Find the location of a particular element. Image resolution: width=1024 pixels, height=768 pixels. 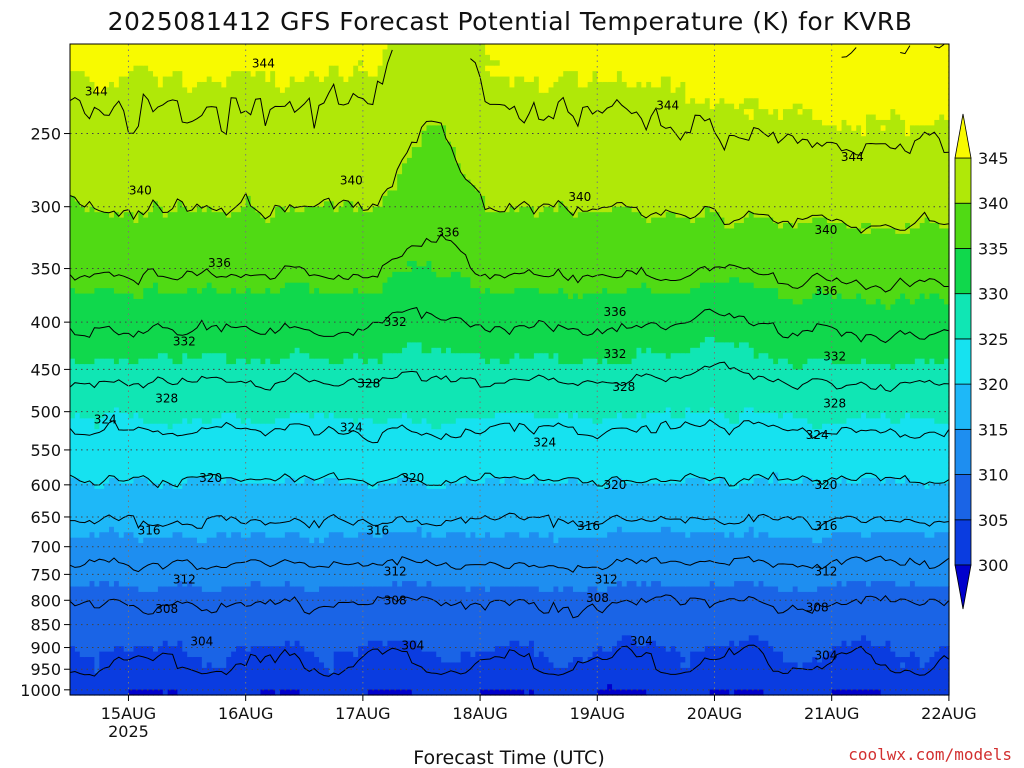

y-tick-label: 400 is located at coordinates (45, 322).